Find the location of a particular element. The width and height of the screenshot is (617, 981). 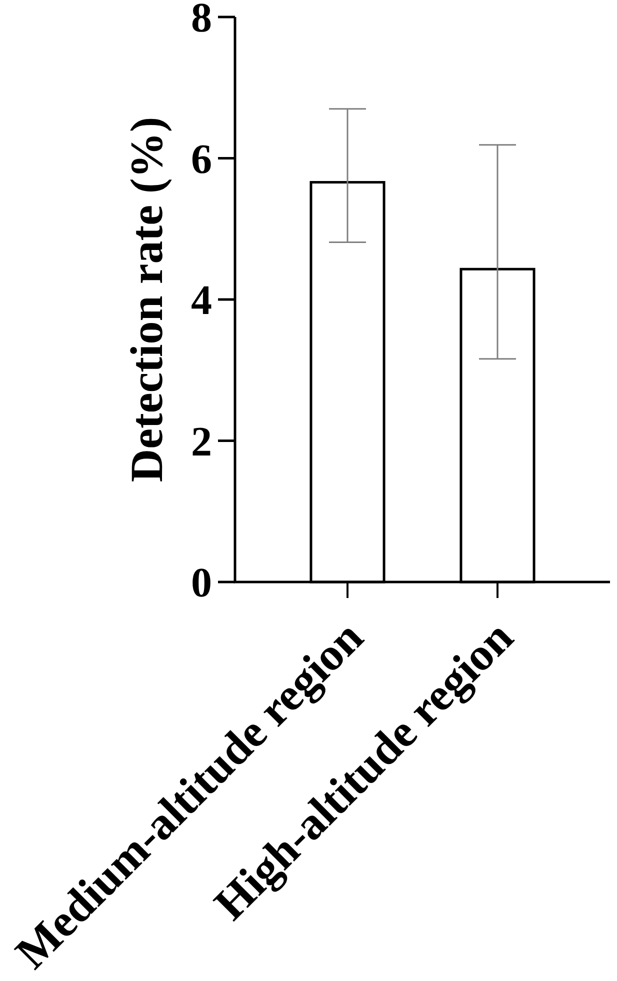

y-axis-title: Detection rate (%) is located at coordinates (146, 299).